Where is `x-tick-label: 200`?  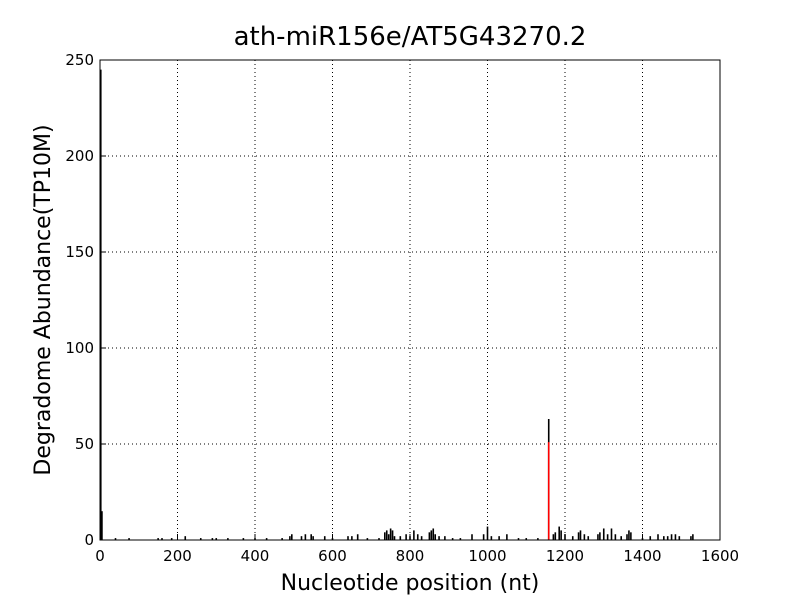
x-tick-label: 200 is located at coordinates (177, 556).